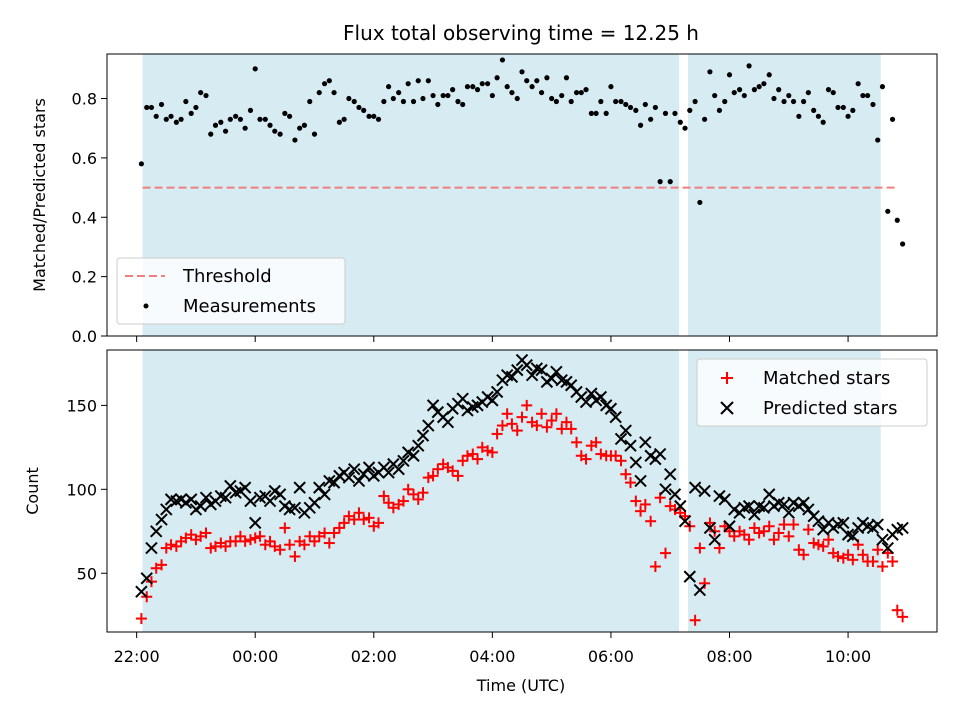 This screenshot has width=960, height=720. What do you see at coordinates (848, 656) in the screenshot?
I see `x-tick-label: 10:00` at bounding box center [848, 656].